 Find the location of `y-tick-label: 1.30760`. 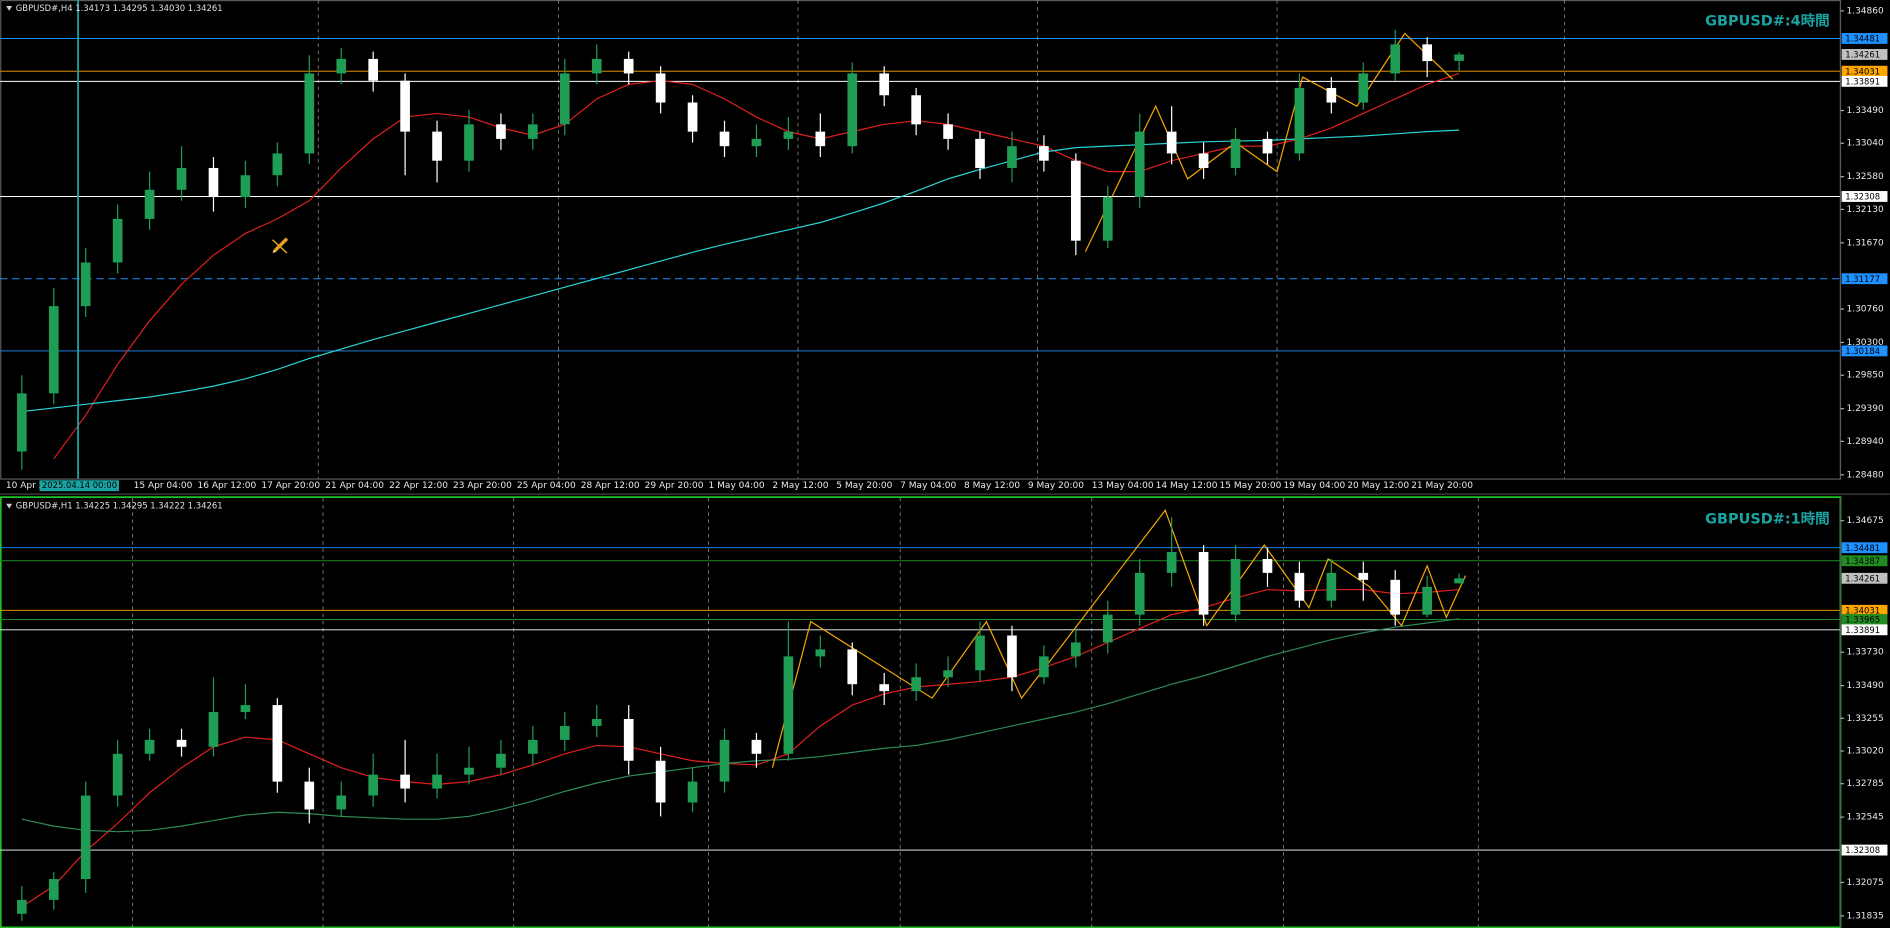

y-tick-label: 1.30760 is located at coordinates (1865, 310).